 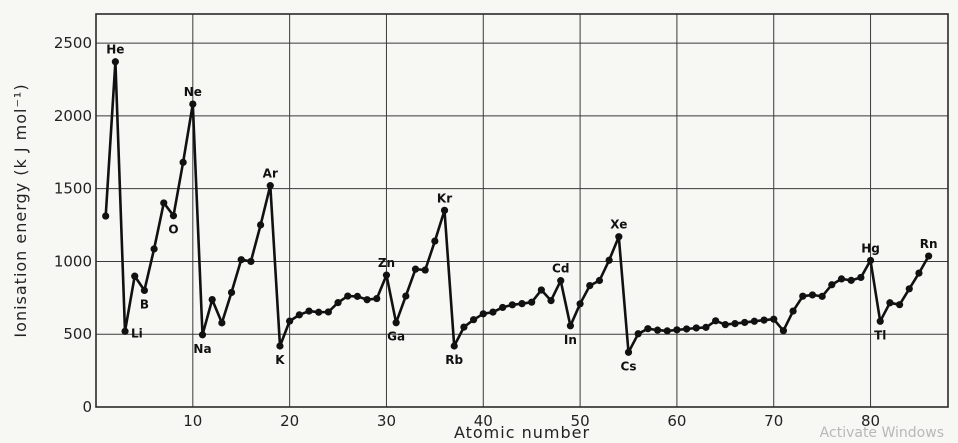 What do you see at coordinates (570, 340) in the screenshot?
I see `element-label: In` at bounding box center [570, 340].